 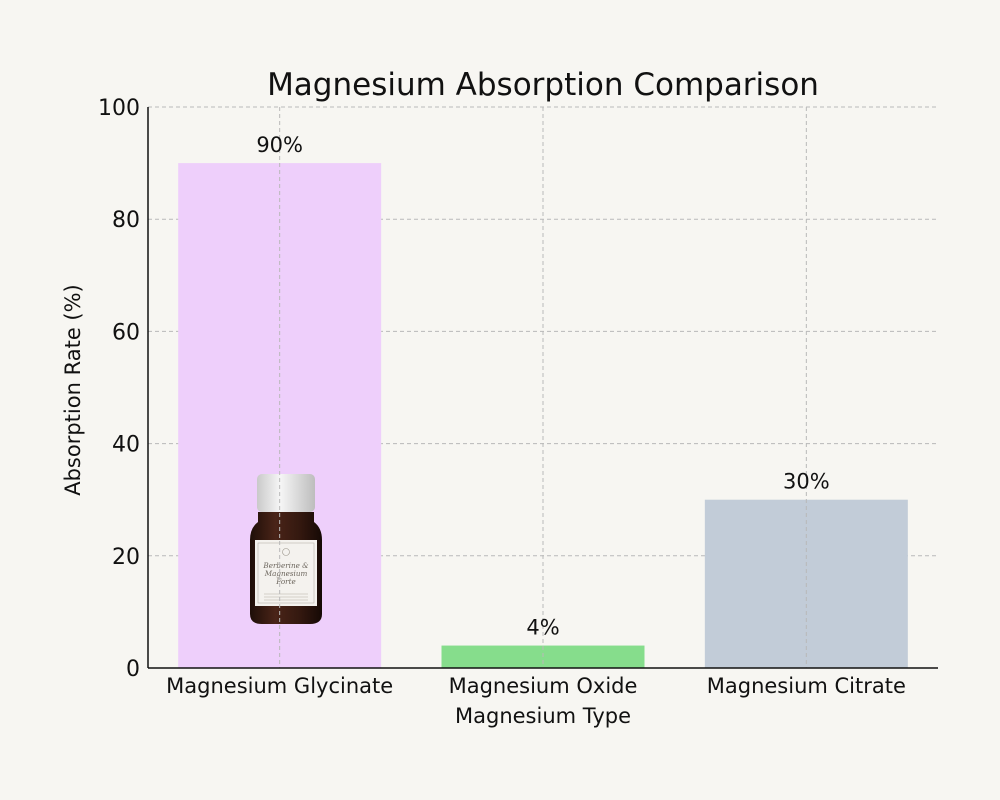 What do you see at coordinates (286, 493) in the screenshot?
I see `bottle-cap` at bounding box center [286, 493].